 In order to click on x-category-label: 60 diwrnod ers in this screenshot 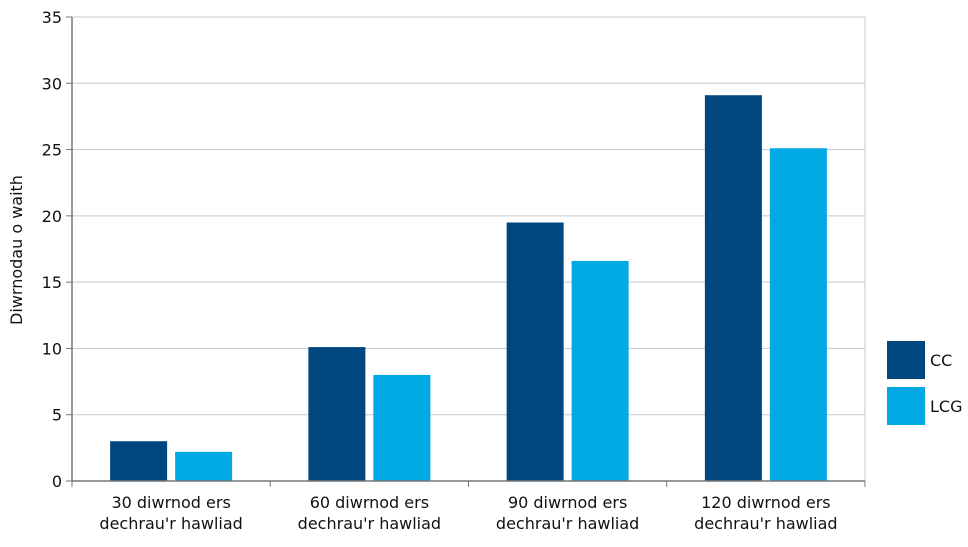, I will do `click(369, 502)`.